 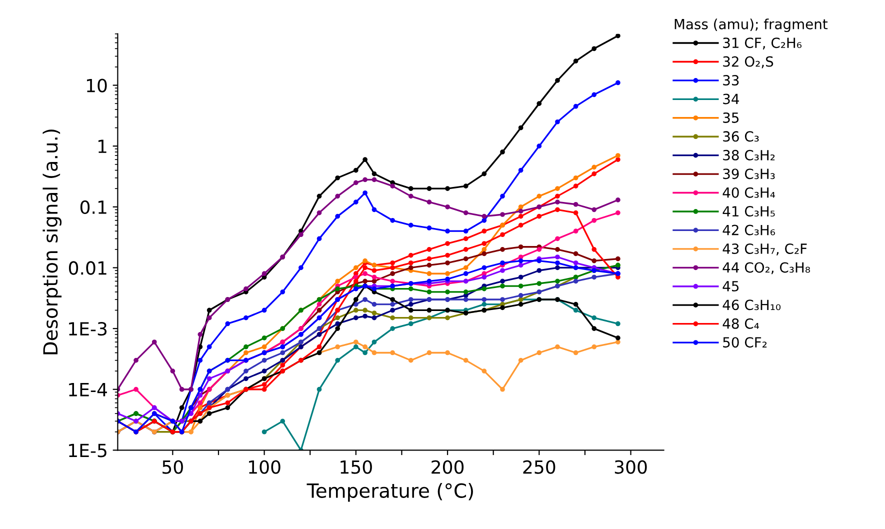 I want to click on legend-label: 41 C₃H₅, so click(x=748, y=211).